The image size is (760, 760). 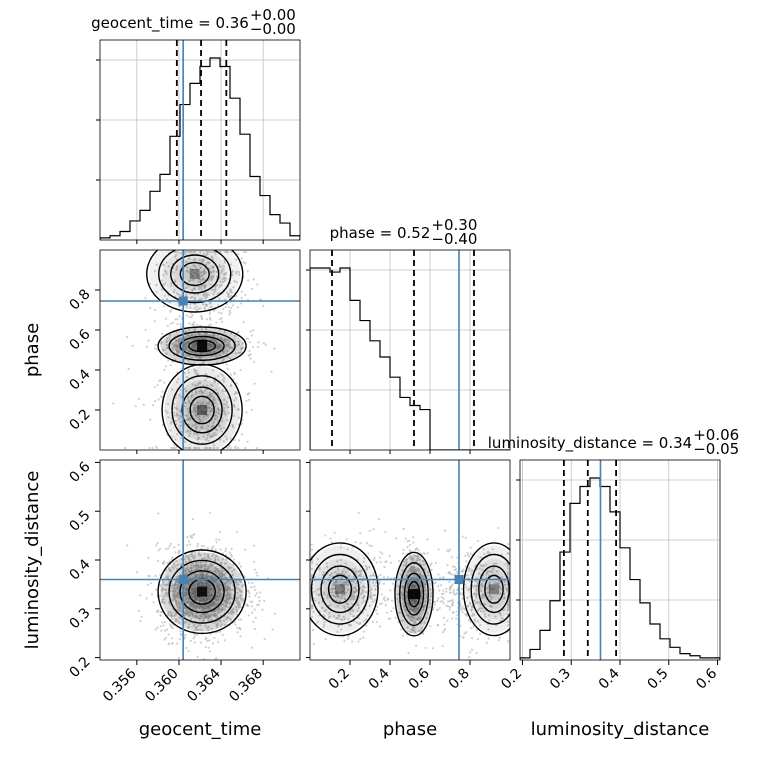 What do you see at coordinates (202, 591) in the screenshot?
I see `contour` at bounding box center [202, 591].